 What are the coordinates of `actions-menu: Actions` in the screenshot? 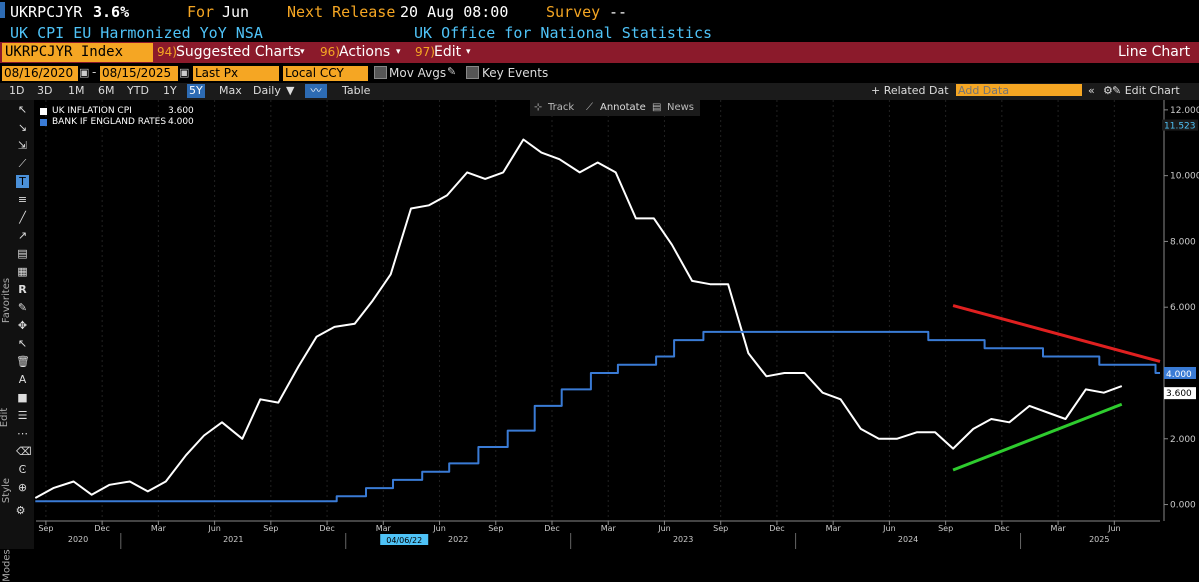 It's located at (365, 52).